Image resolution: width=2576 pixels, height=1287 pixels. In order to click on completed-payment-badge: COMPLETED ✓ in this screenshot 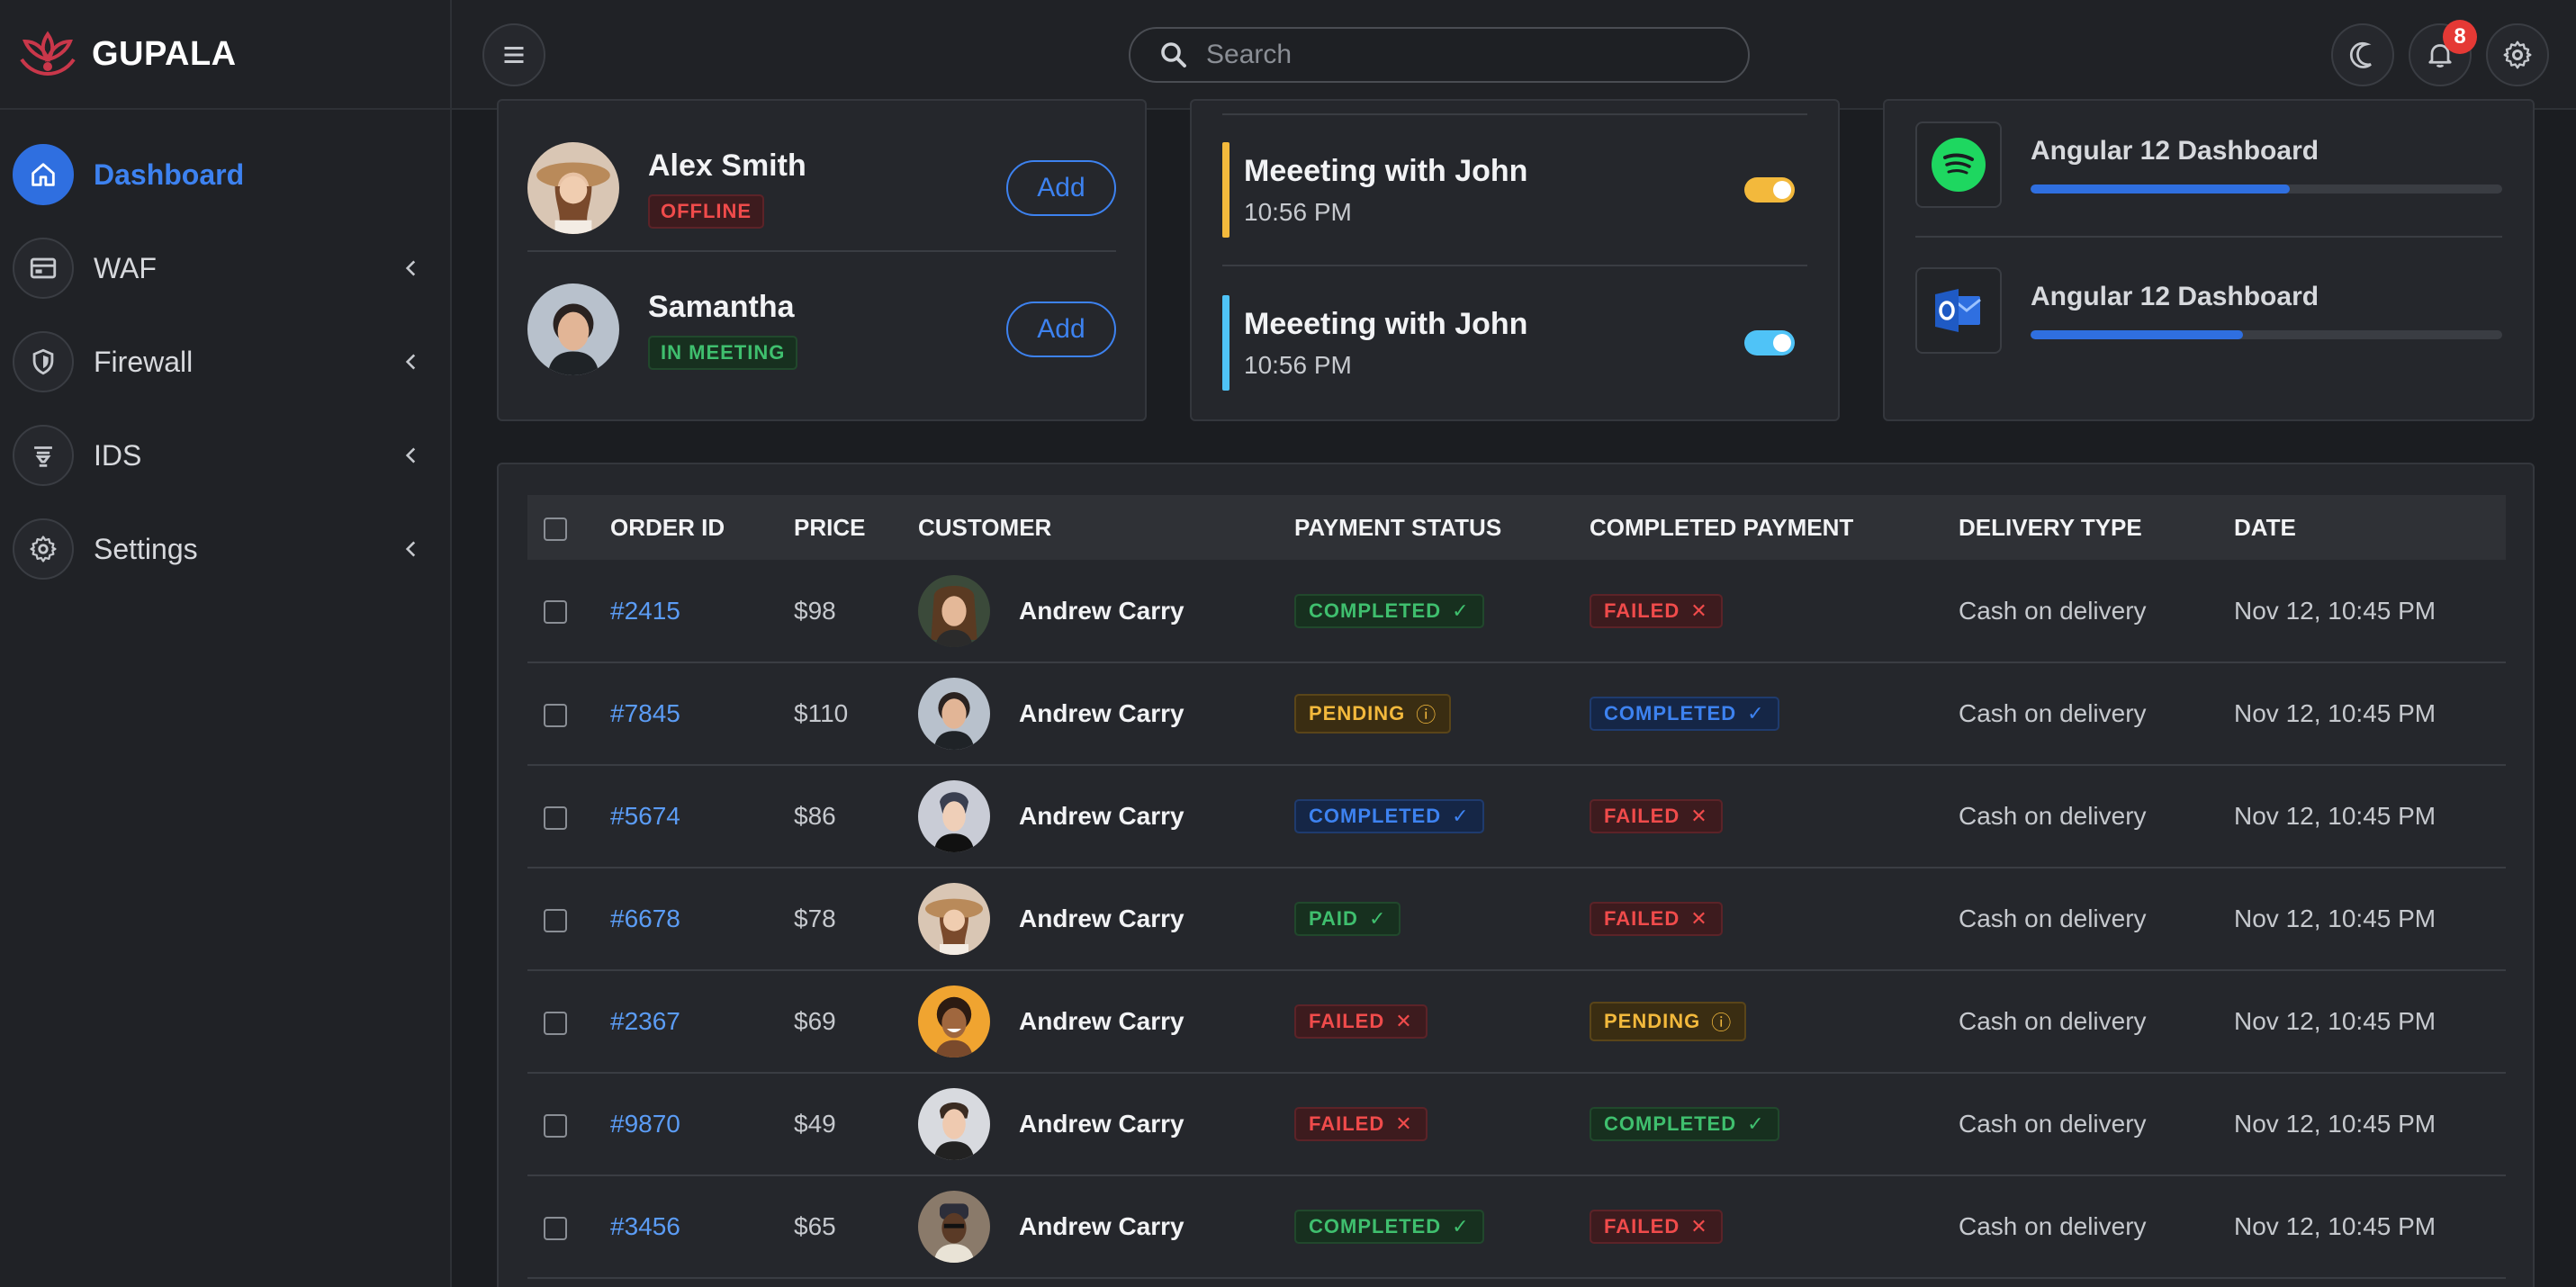, I will do `click(1684, 714)`.